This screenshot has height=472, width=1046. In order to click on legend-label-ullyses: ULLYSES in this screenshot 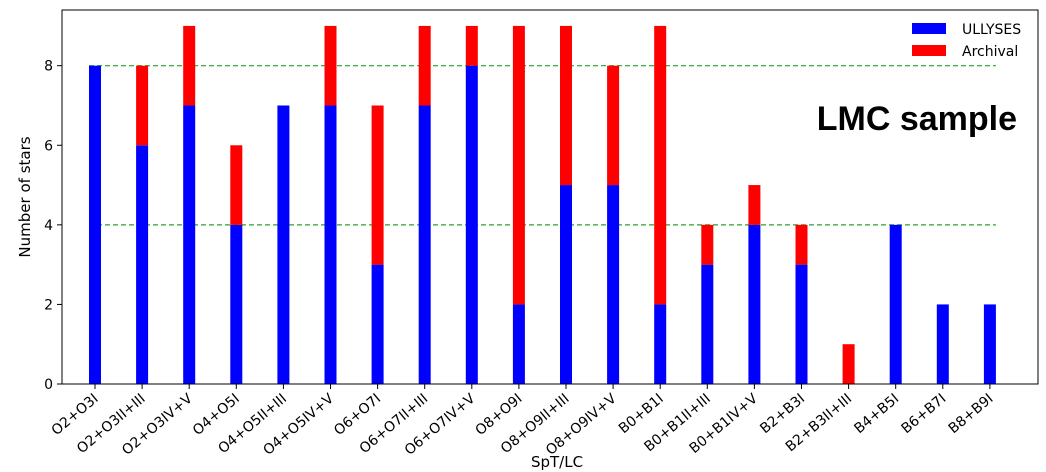, I will do `click(991, 30)`.